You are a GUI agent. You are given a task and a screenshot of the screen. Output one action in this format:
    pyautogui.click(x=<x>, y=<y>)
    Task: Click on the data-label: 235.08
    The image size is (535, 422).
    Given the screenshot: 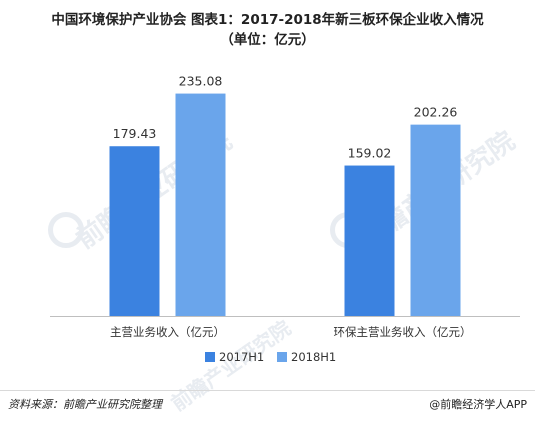 What is the action you would take?
    pyautogui.click(x=201, y=81)
    